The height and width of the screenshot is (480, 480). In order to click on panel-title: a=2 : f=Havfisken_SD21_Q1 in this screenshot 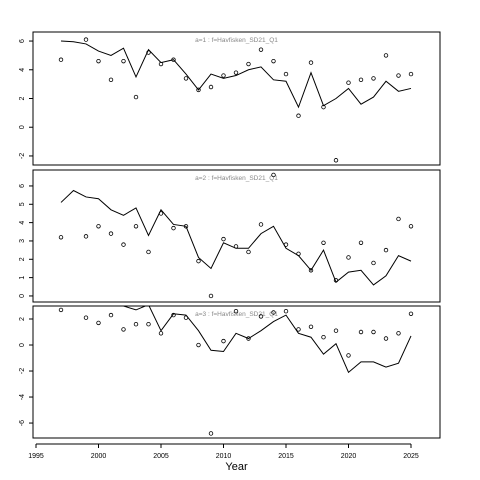, I will do `click(236, 178)`.